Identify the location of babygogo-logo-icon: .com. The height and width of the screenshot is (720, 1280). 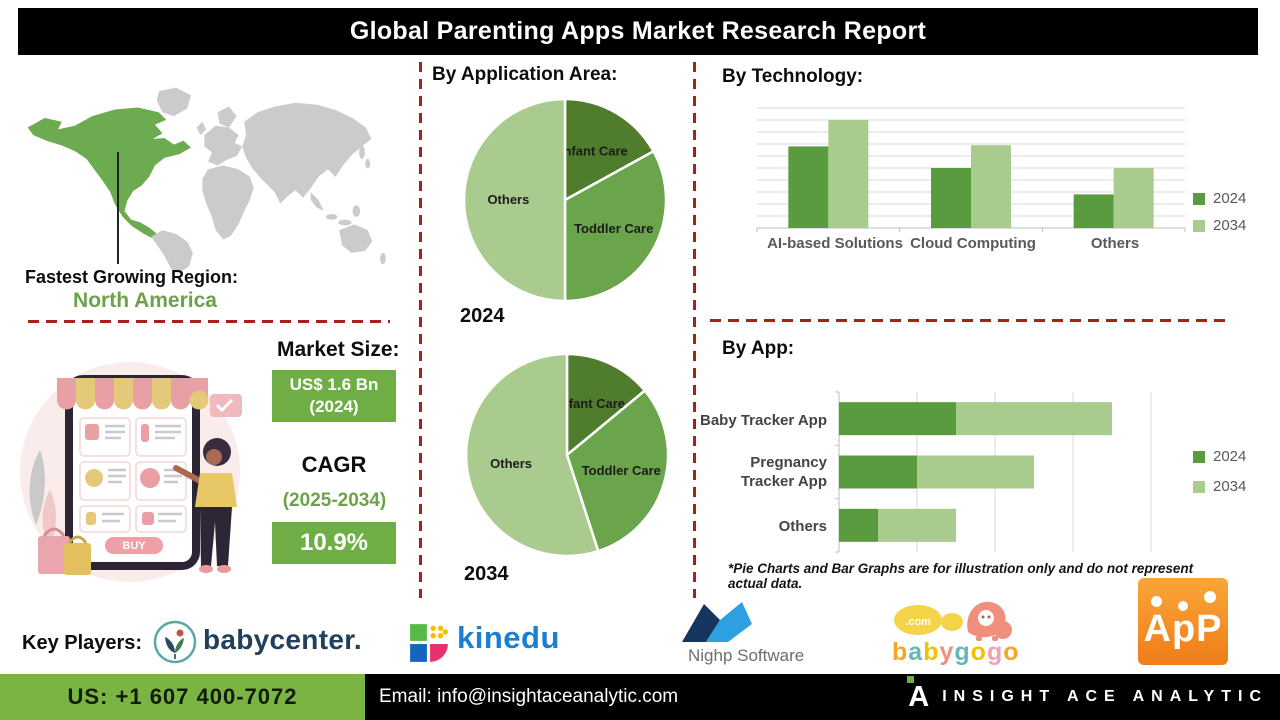
(953, 621).